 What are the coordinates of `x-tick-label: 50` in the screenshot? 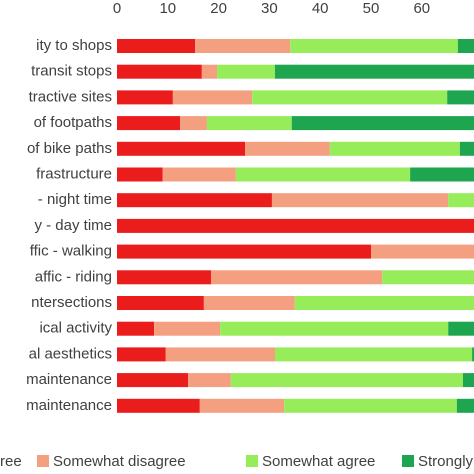 It's located at (371, 8).